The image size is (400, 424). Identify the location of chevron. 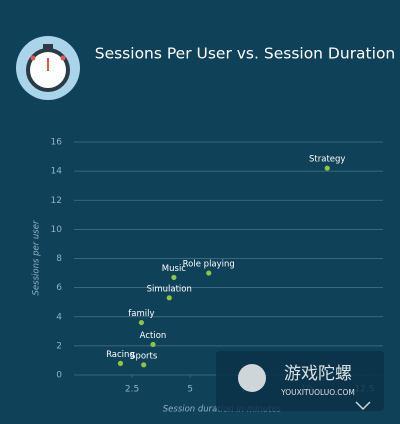
(363, 406).